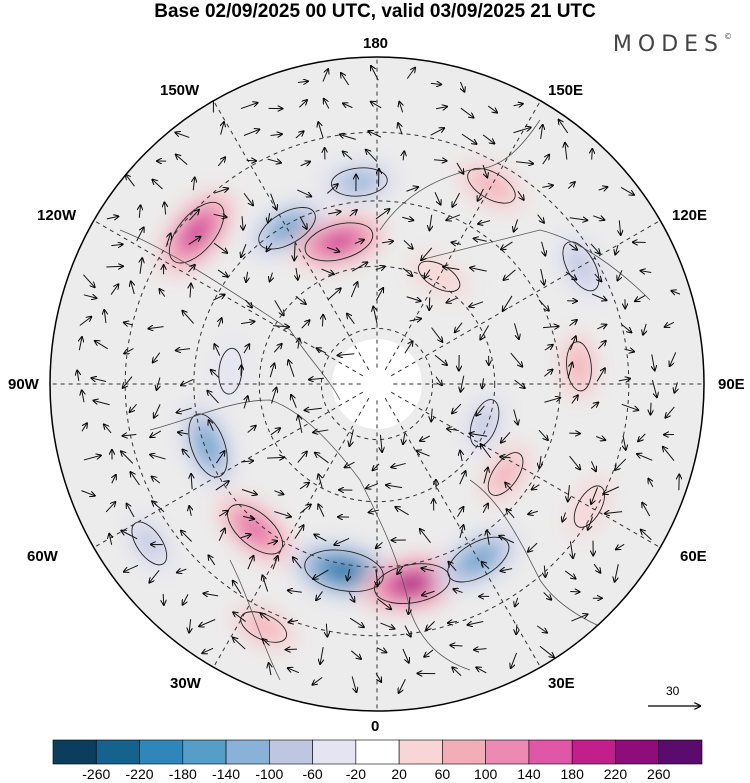 Image resolution: width=750 pixels, height=783 pixels. What do you see at coordinates (185, 683) in the screenshot?
I see `label-30w: 30W` at bounding box center [185, 683].